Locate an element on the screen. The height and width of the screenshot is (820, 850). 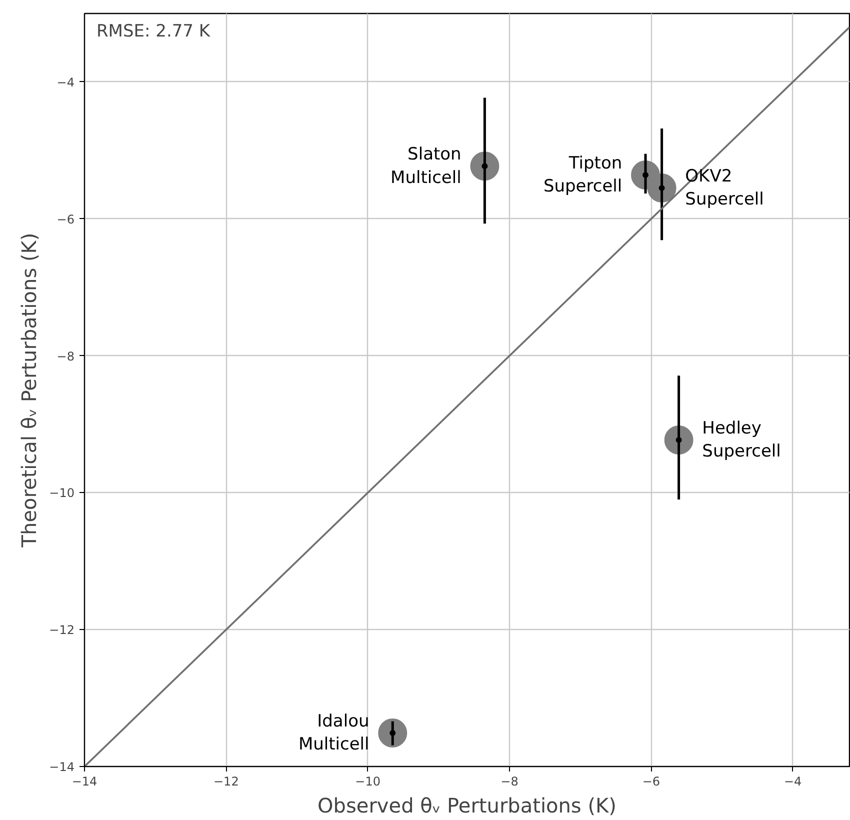
y-tick-label: −14 is located at coordinates (62, 767).